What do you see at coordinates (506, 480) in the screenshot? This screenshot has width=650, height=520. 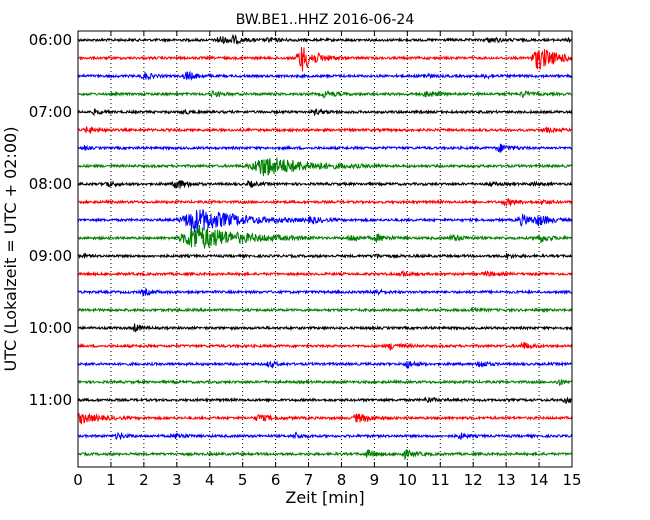 I see `x-tick-label: 13` at bounding box center [506, 480].